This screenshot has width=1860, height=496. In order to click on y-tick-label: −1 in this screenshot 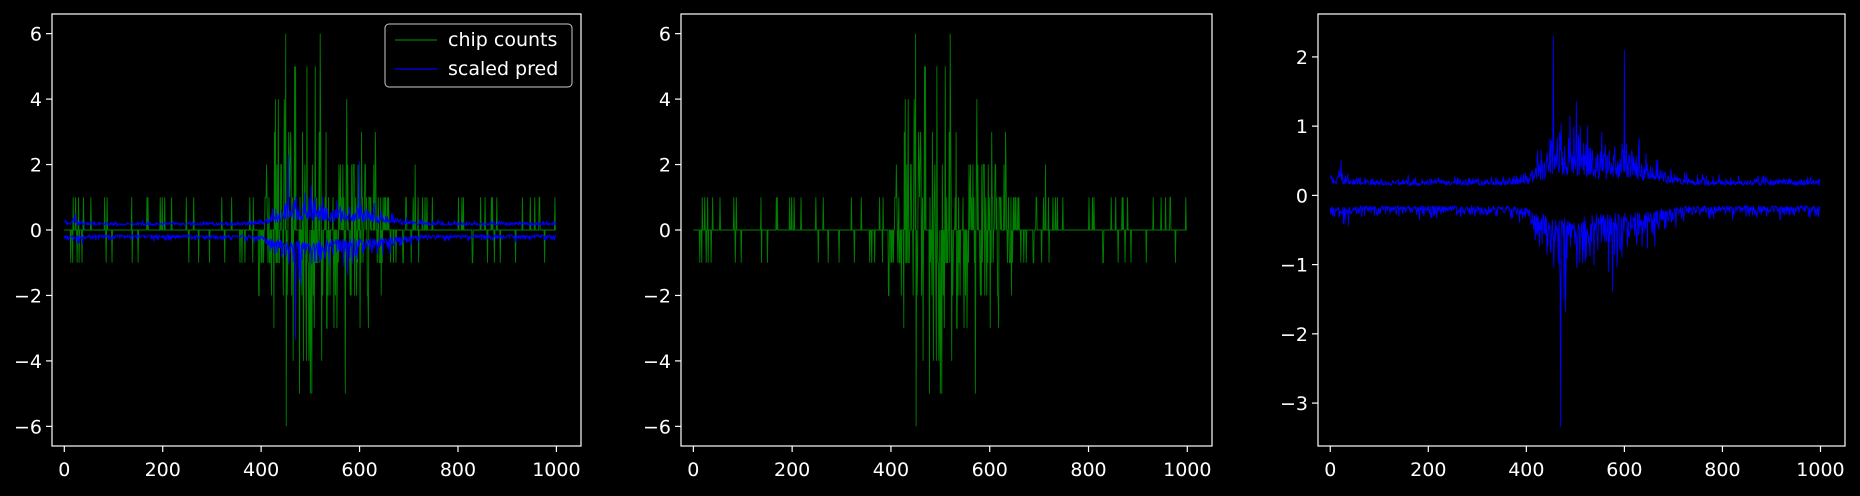, I will do `click(1294, 266)`.